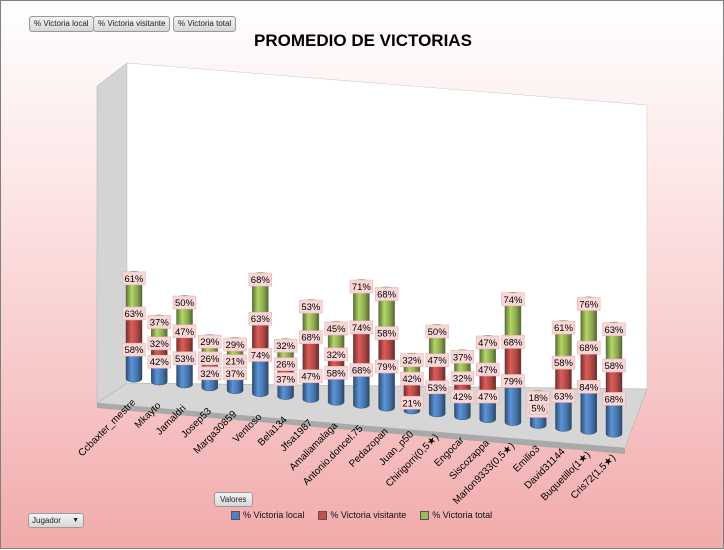  What do you see at coordinates (462, 378) in the screenshot?
I see `data-label-1-13: 32%` at bounding box center [462, 378].